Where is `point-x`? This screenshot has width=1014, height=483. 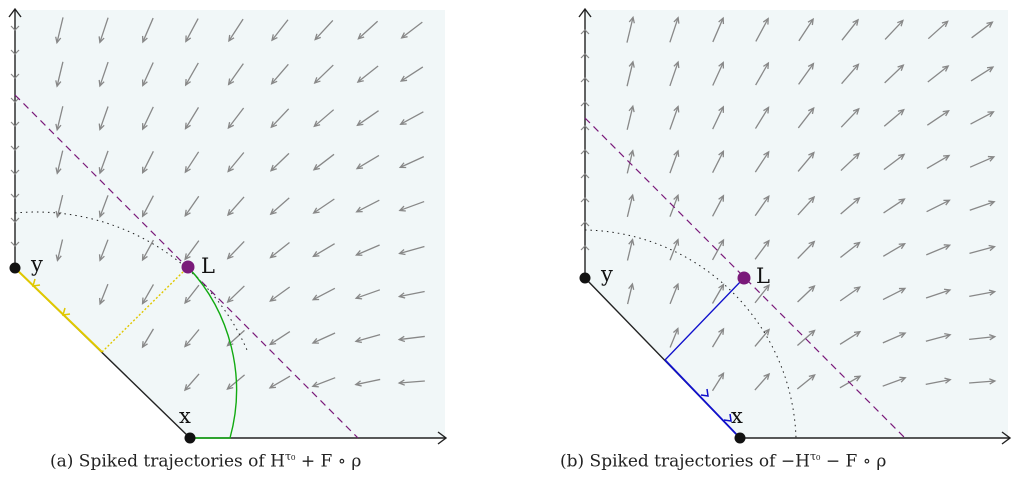 point-x is located at coordinates (740, 438).